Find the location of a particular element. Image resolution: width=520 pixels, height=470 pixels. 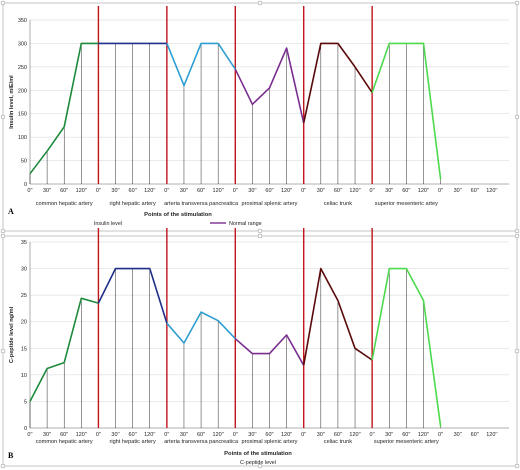

y-tick-label: 5 is located at coordinates (25, 402).